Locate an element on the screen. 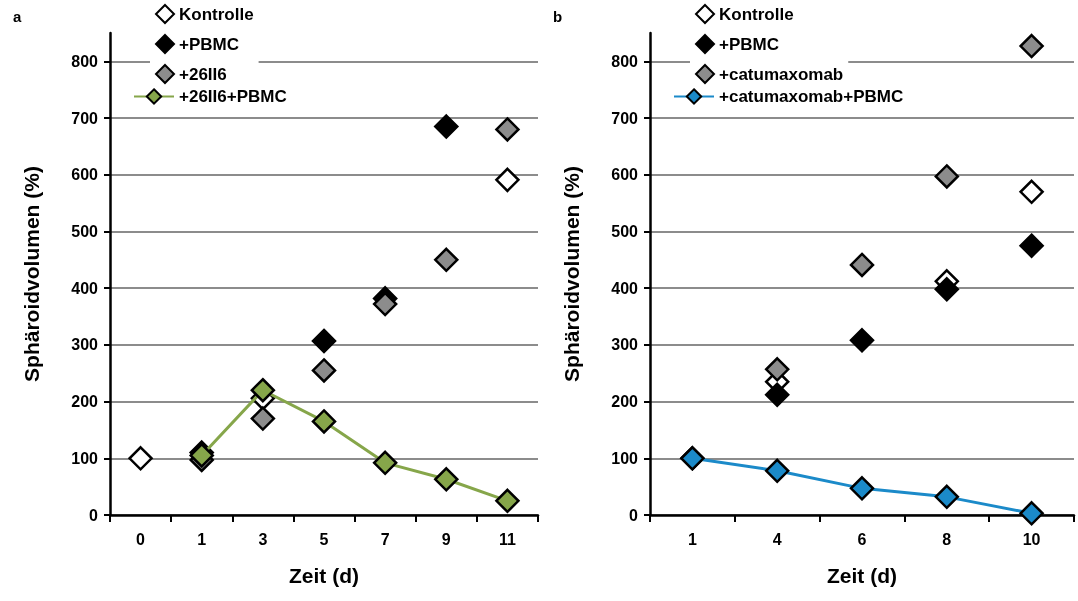  legend-label: +catumaxomab+PBMC is located at coordinates (811, 96).